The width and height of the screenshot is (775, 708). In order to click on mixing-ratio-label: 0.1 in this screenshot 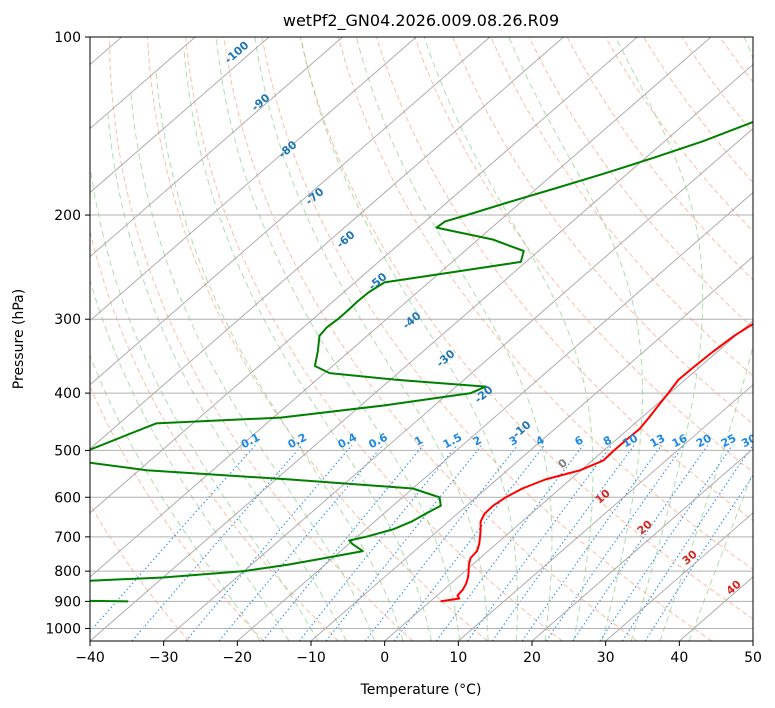, I will do `click(250, 441)`.